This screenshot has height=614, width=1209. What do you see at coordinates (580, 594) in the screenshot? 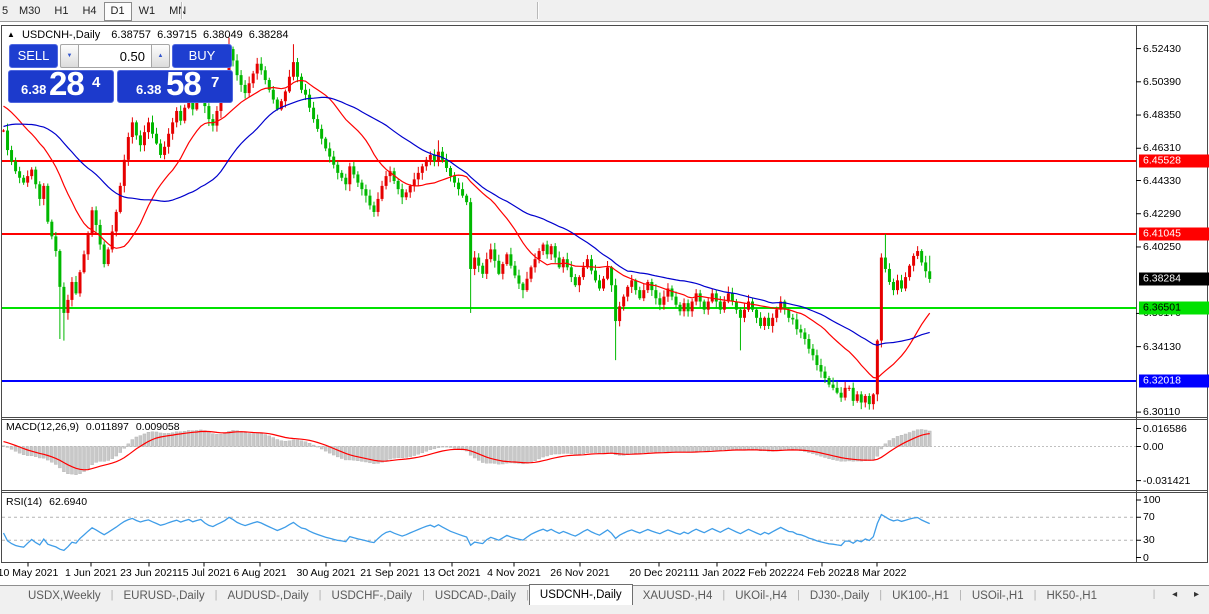
I see `symbol-tab-usdcnh-daily: USDCNH-,Daily` at bounding box center [580, 594].